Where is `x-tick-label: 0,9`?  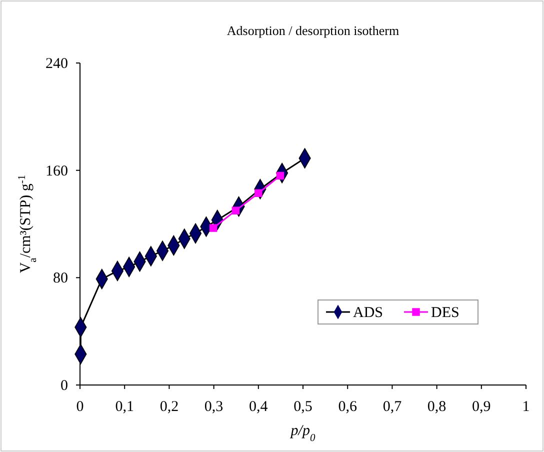 x-tick-label: 0,9 is located at coordinates (481, 407).